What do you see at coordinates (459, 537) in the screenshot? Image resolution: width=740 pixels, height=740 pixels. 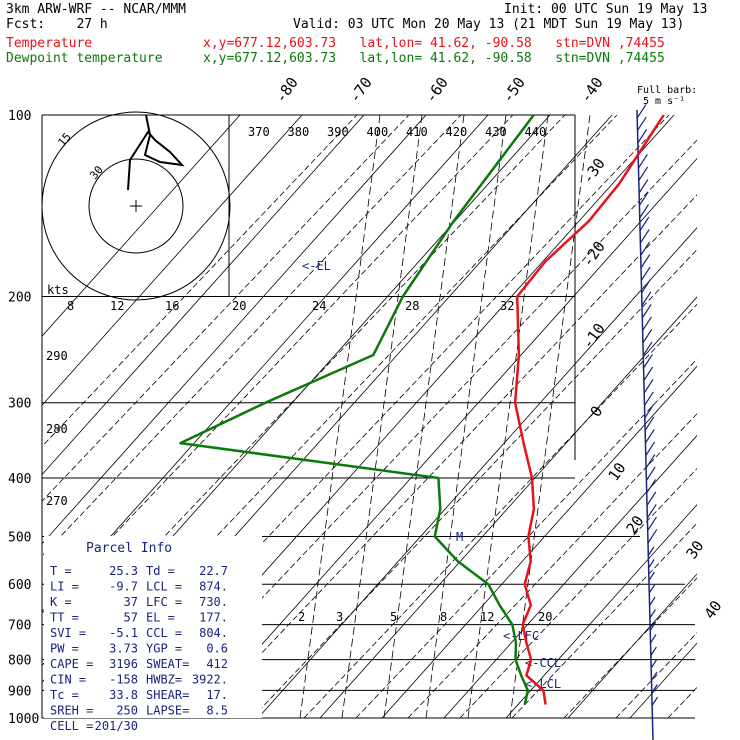 I see `m-label: M` at bounding box center [459, 537].